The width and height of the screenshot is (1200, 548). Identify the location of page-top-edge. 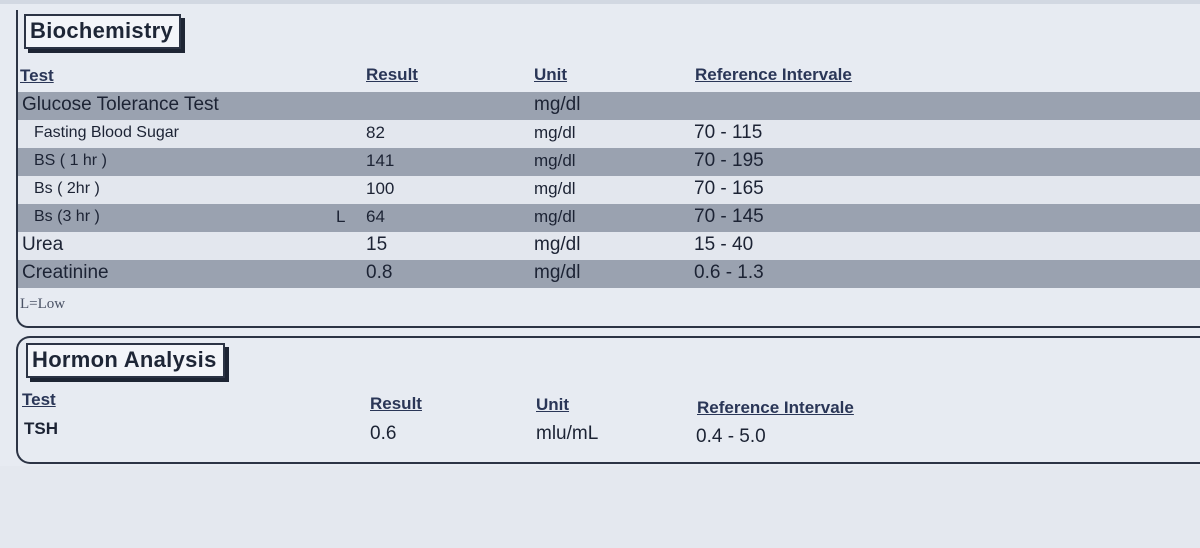
(600, 2).